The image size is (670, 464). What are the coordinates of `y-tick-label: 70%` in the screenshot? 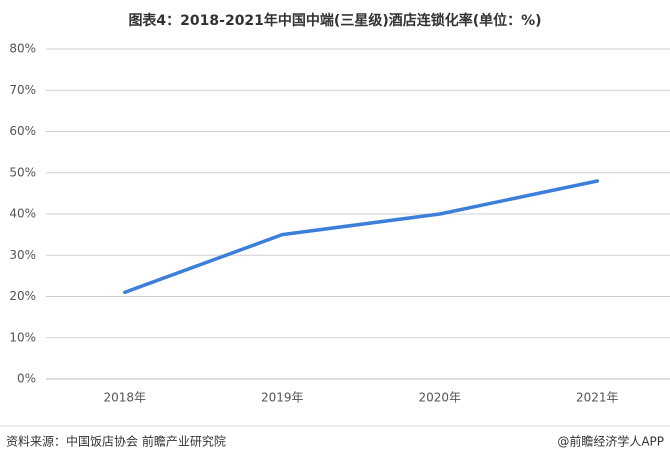 It's located at (22, 90).